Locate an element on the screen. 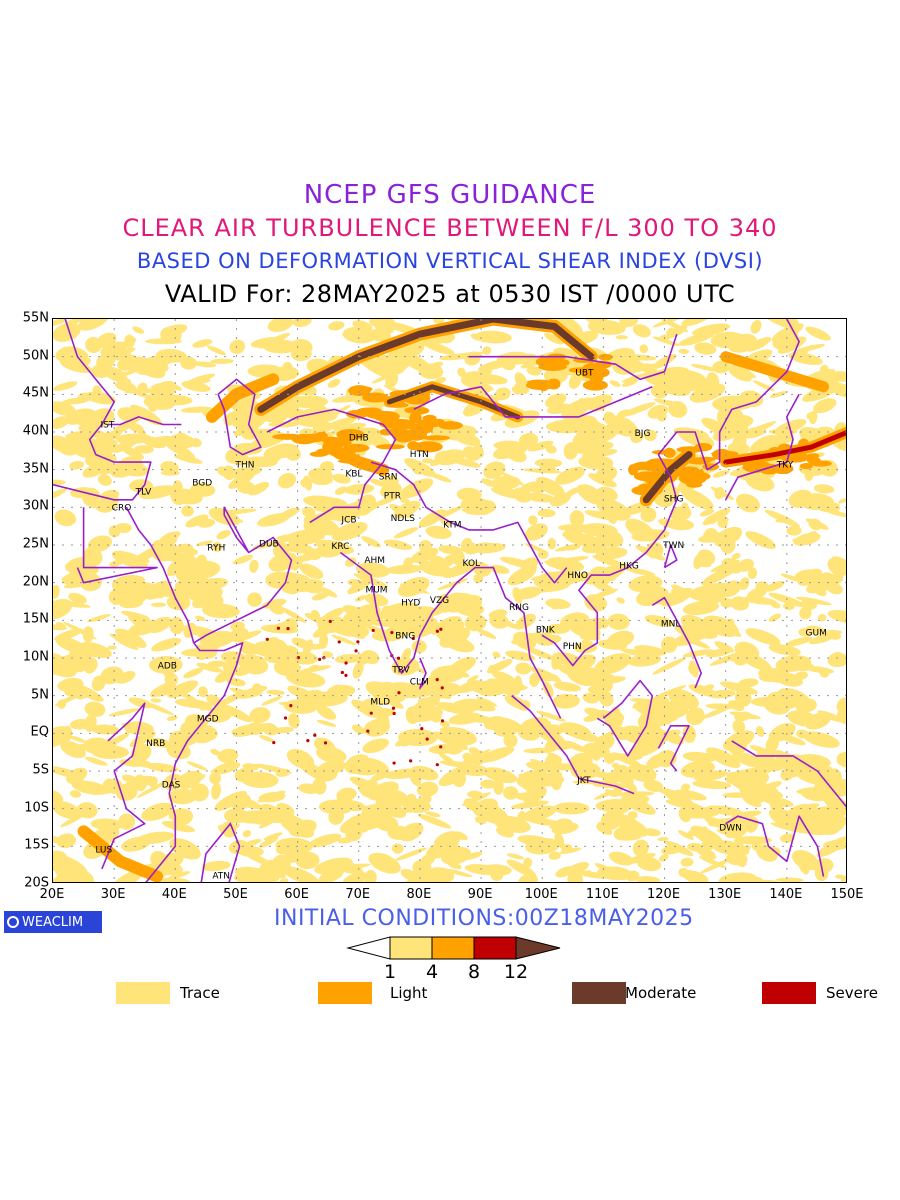 The width and height of the screenshot is (900, 1200). weaclim-badge: WEACLIM is located at coordinates (53, 922).